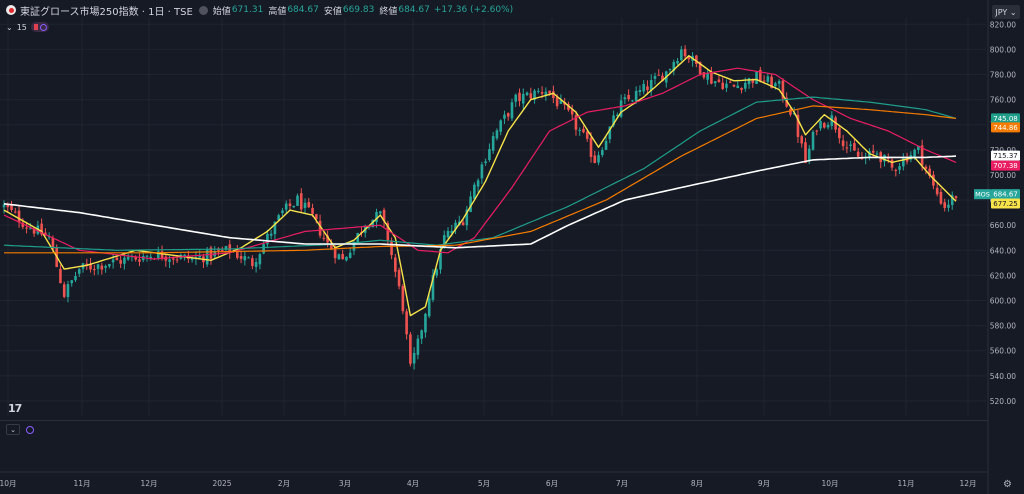  What do you see at coordinates (106, 12) in the screenshot?
I see `symbol-title: 東証グロース市場250指数 · 1日 · TSE` at bounding box center [106, 12].